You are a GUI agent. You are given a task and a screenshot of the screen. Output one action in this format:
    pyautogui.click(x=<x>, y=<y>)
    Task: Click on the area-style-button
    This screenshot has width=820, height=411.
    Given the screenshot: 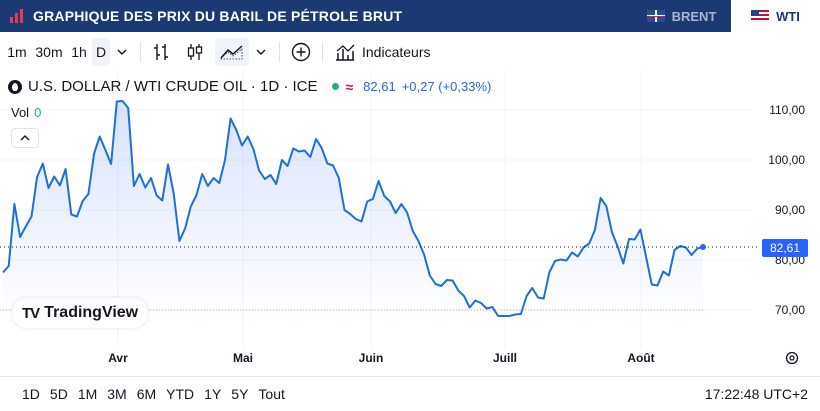 What is the action you would take?
    pyautogui.click(x=232, y=52)
    